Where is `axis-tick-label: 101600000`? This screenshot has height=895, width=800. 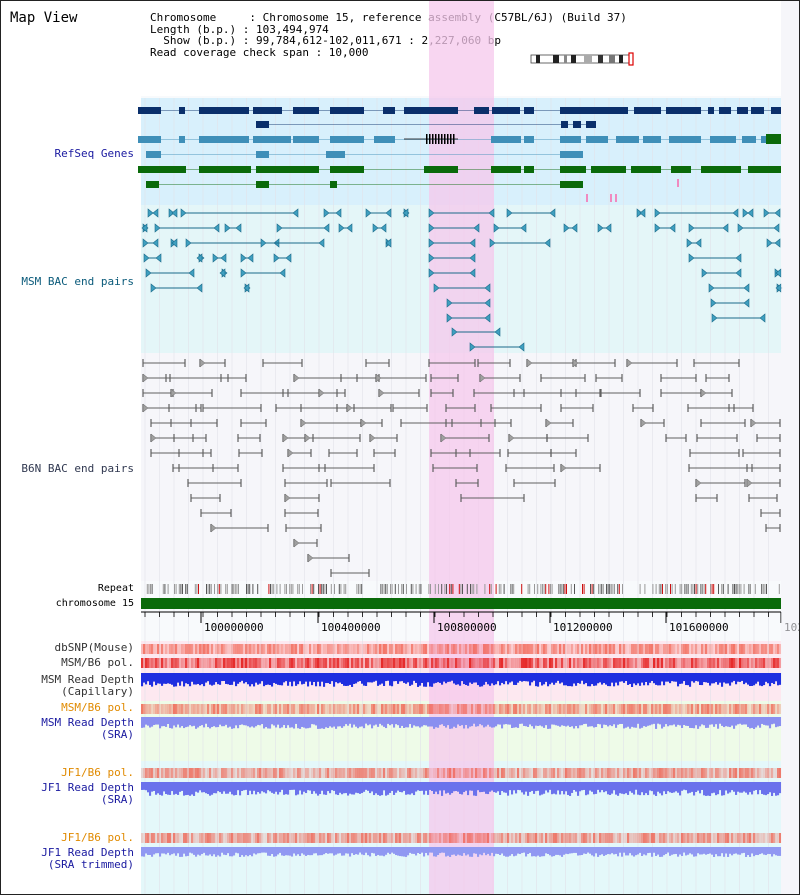
axis-tick-label: 101600000 is located at coordinates (699, 627).